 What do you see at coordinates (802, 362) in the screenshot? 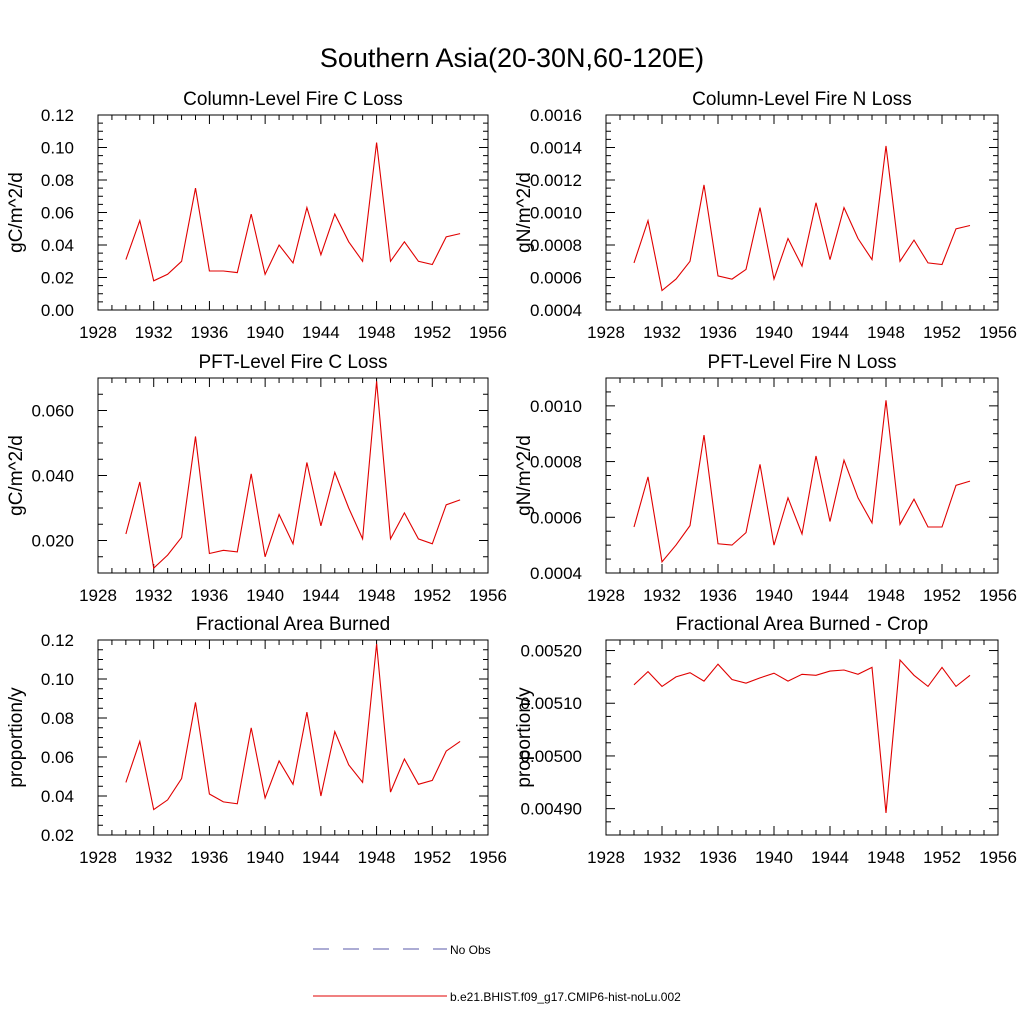
I see `panel-title: PFT-Level Fire N Loss` at bounding box center [802, 362].